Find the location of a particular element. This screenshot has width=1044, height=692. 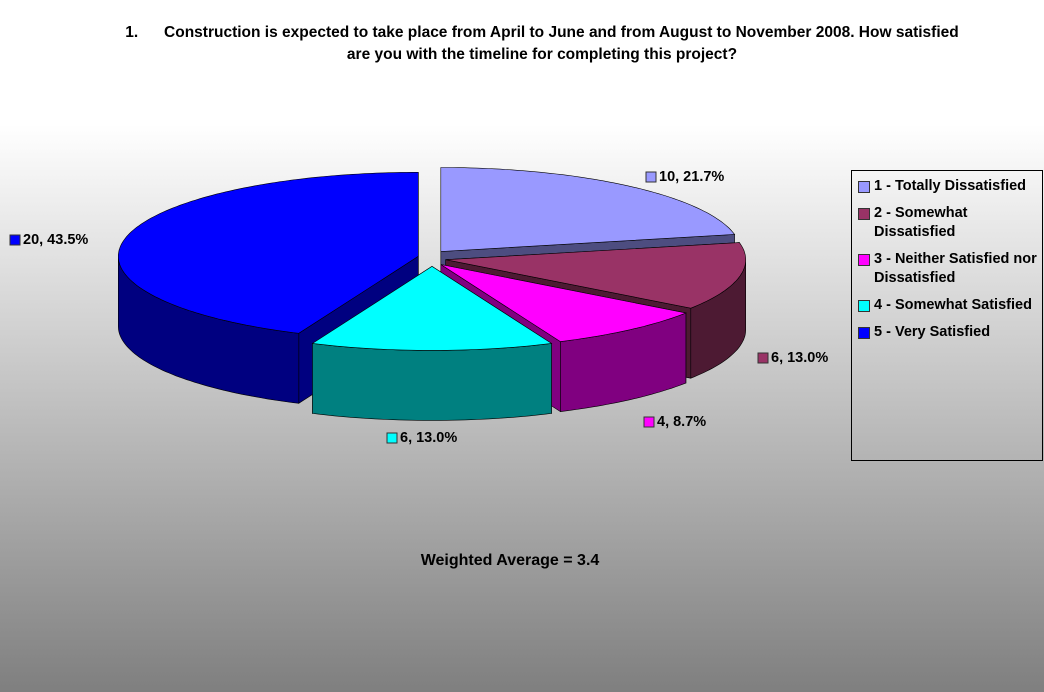

legend-label: 4 - Somewhat Satisfied is located at coordinates (953, 305).